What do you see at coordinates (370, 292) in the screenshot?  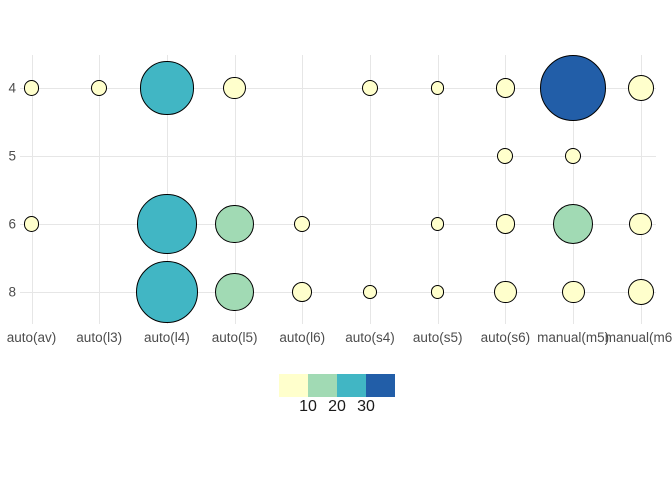 I see `bubble-auto-s4-cyl8` at bounding box center [370, 292].